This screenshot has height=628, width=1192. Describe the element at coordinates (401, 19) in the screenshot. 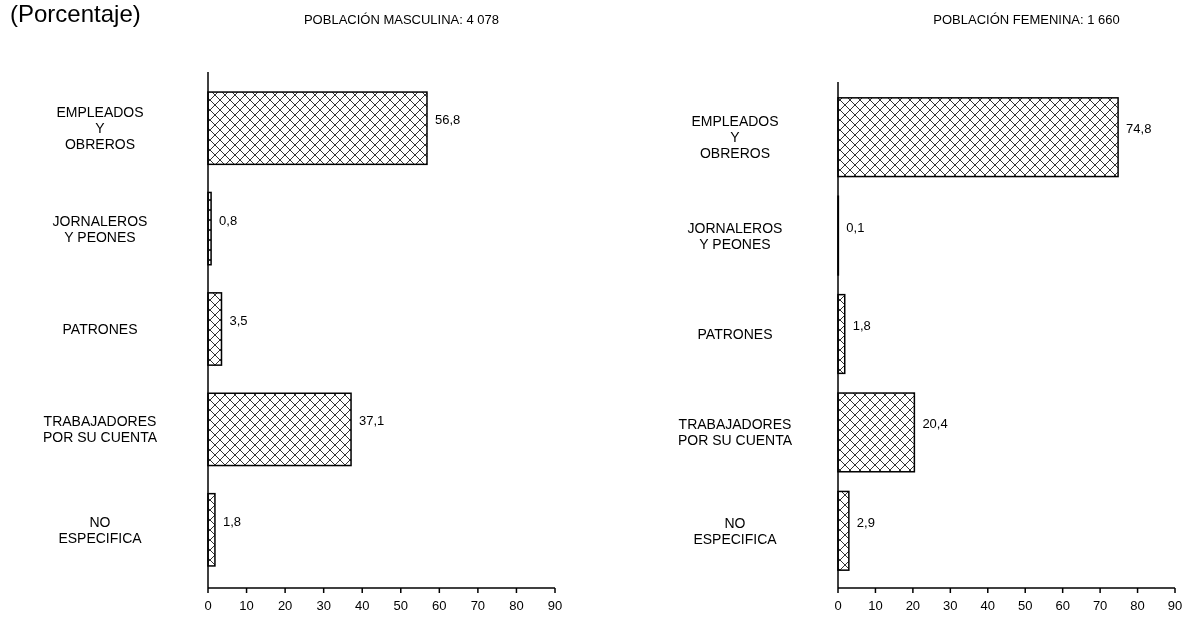

I see `chart-title: POBLACIÓN MASCULINA: 4 078` at that location.